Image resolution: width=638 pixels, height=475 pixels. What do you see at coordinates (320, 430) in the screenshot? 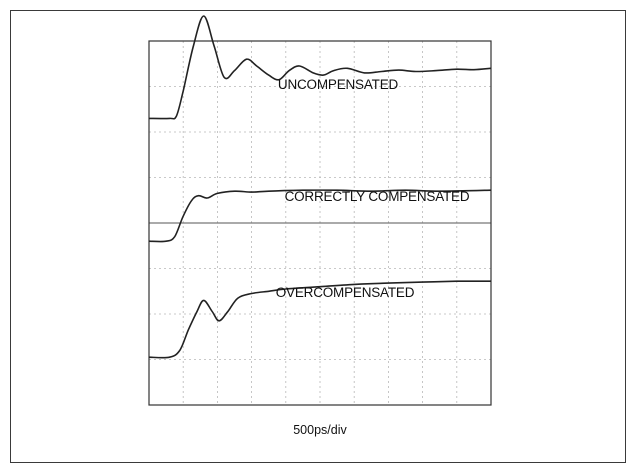
I see `x-axis-label: 500ps/div` at bounding box center [320, 430].